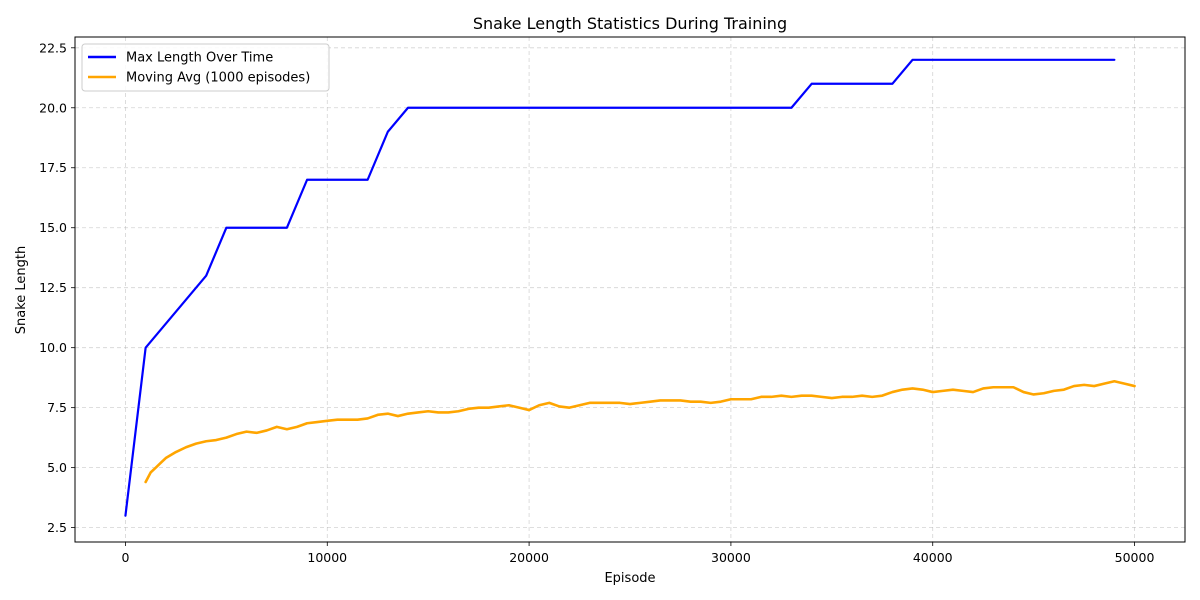 This screenshot has width=1200, height=600. Describe the element at coordinates (327, 557) in the screenshot. I see `x-tick-label: 10000` at that location.